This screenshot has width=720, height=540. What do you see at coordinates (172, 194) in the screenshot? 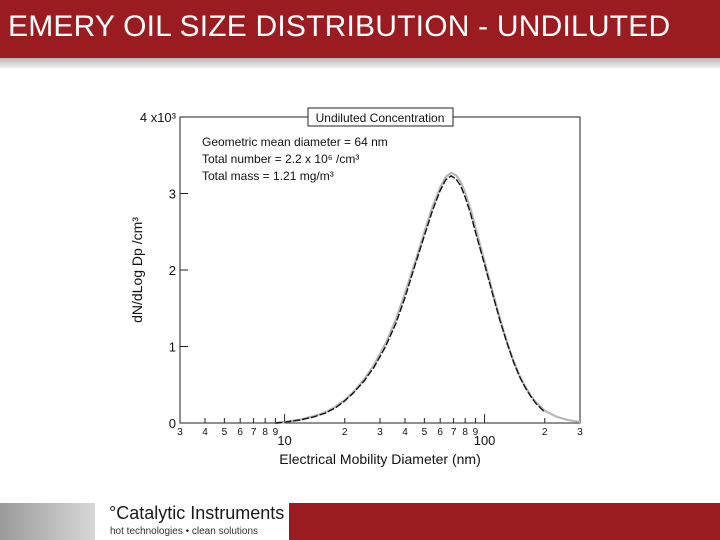
I see `y-tick-label: 3` at bounding box center [172, 194].